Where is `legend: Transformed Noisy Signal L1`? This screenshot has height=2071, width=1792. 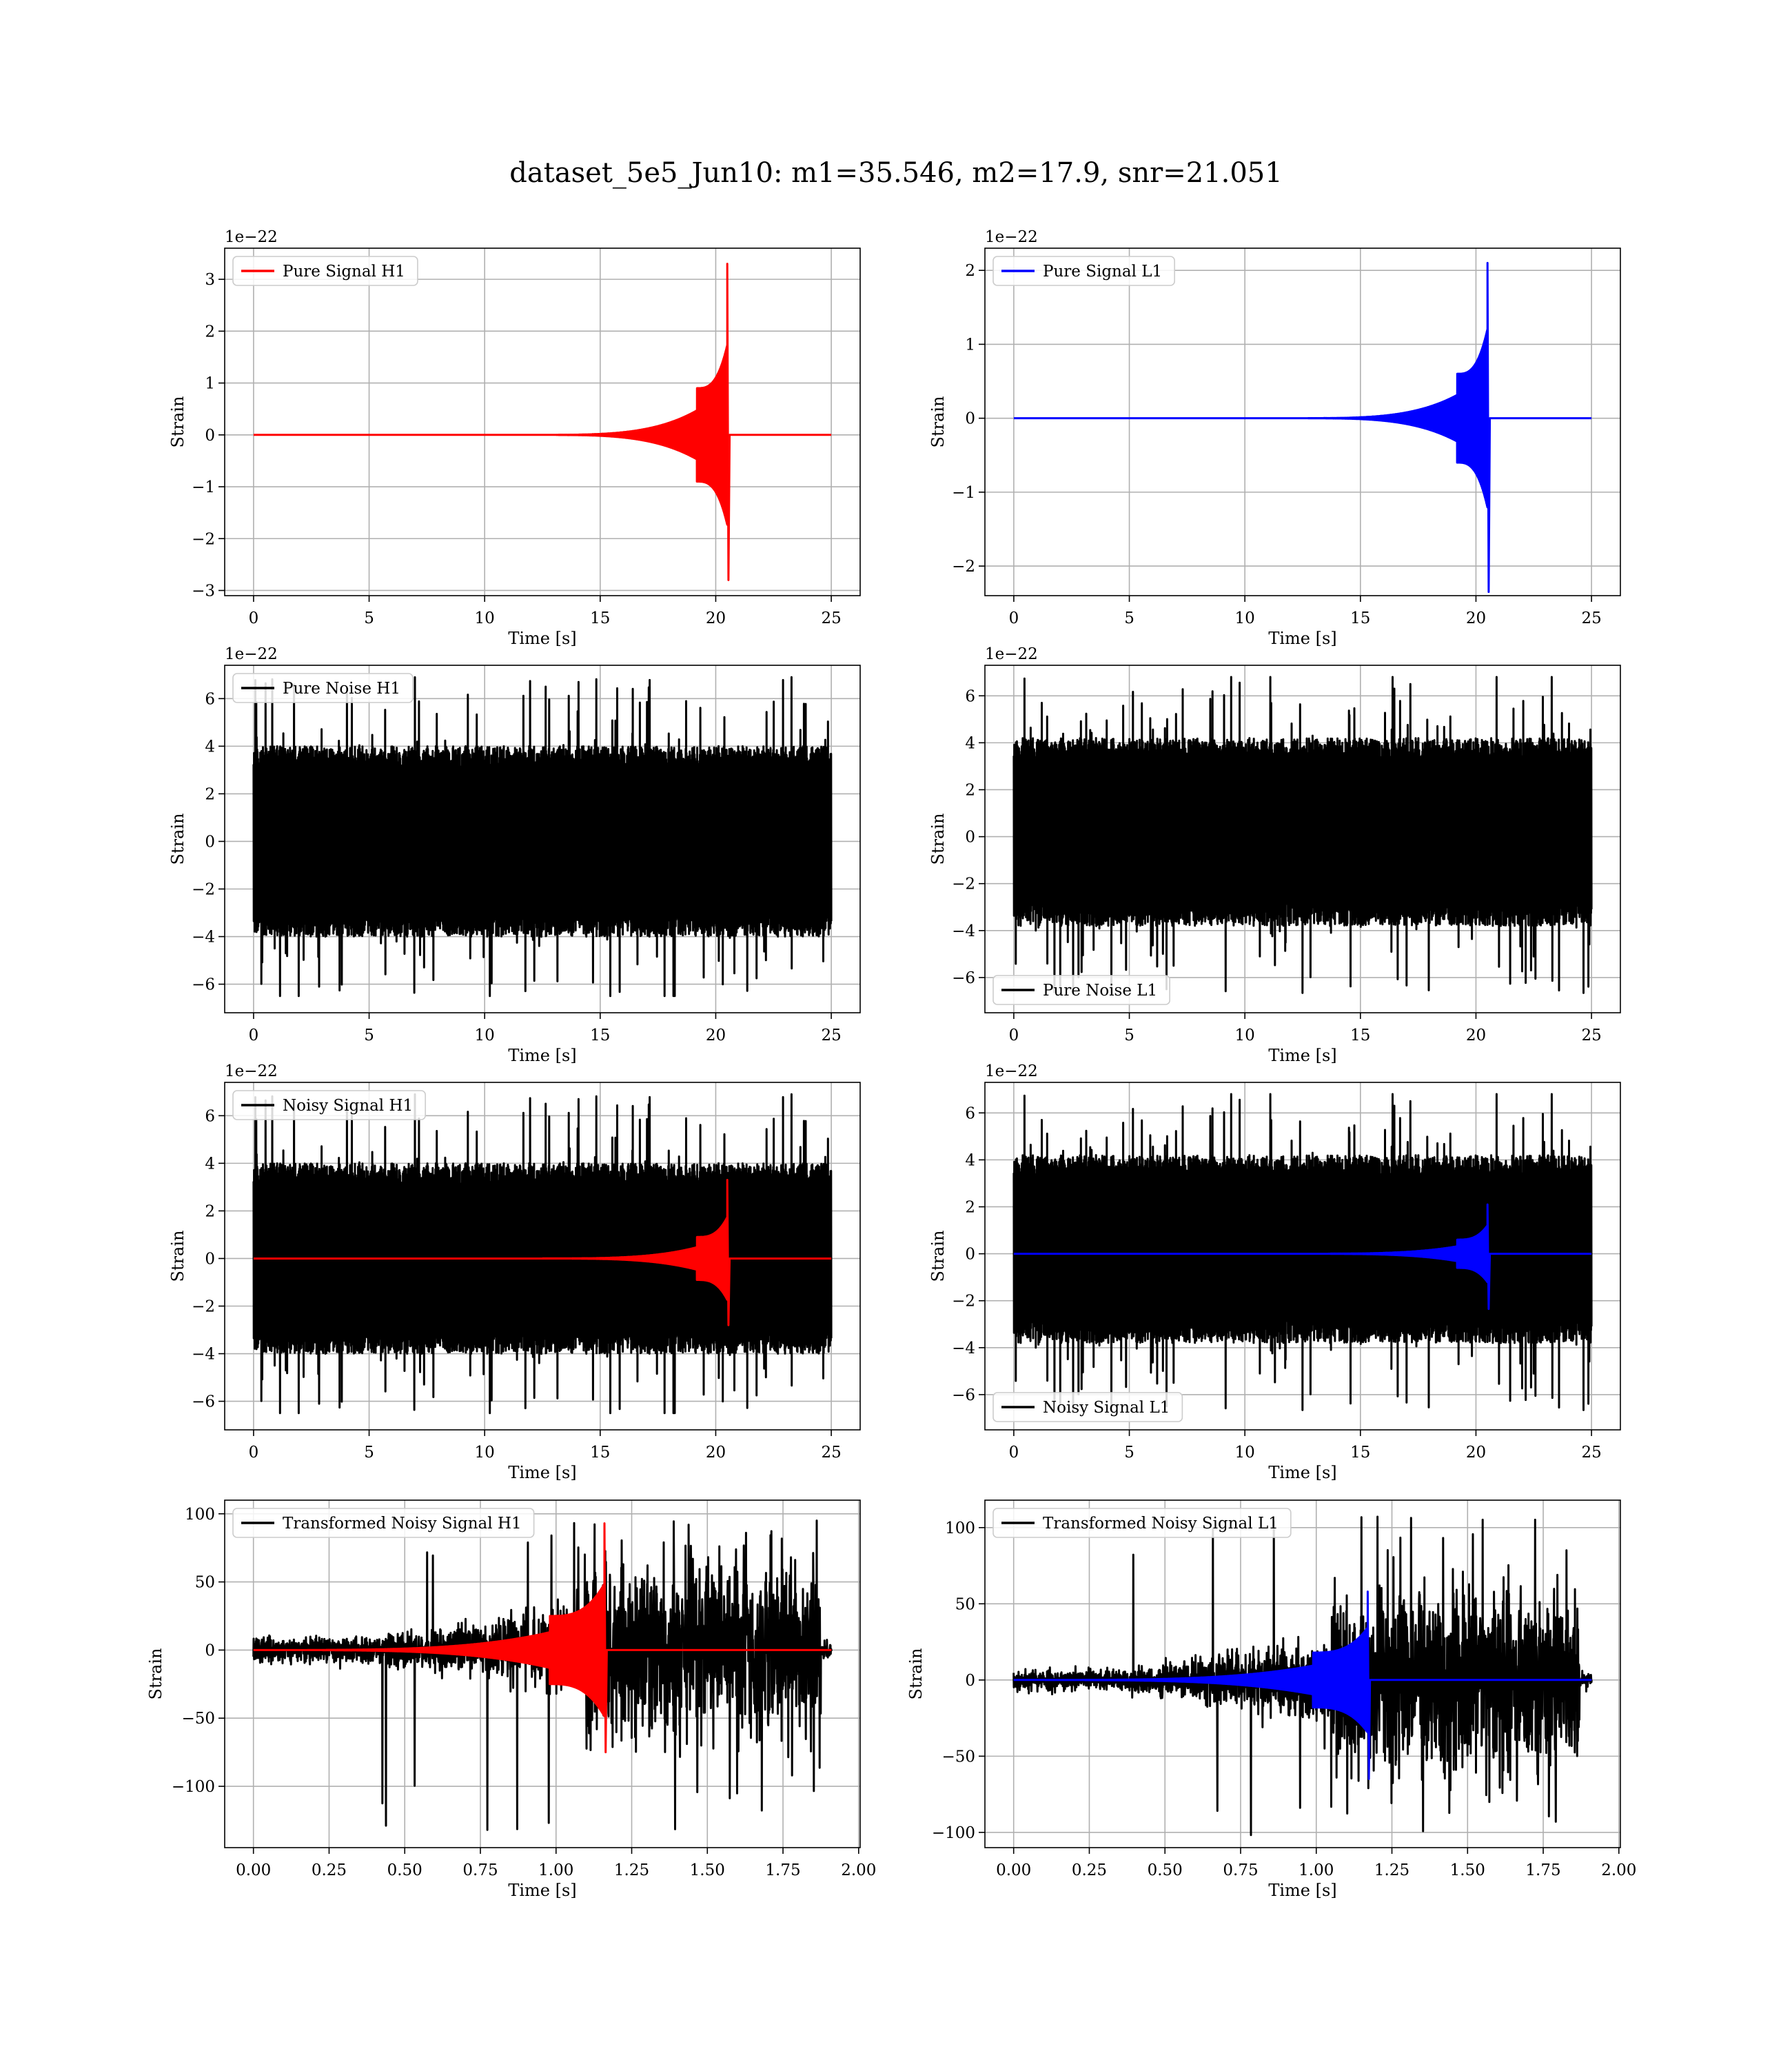 legend: Transformed Noisy Signal L1 is located at coordinates (1142, 1523).